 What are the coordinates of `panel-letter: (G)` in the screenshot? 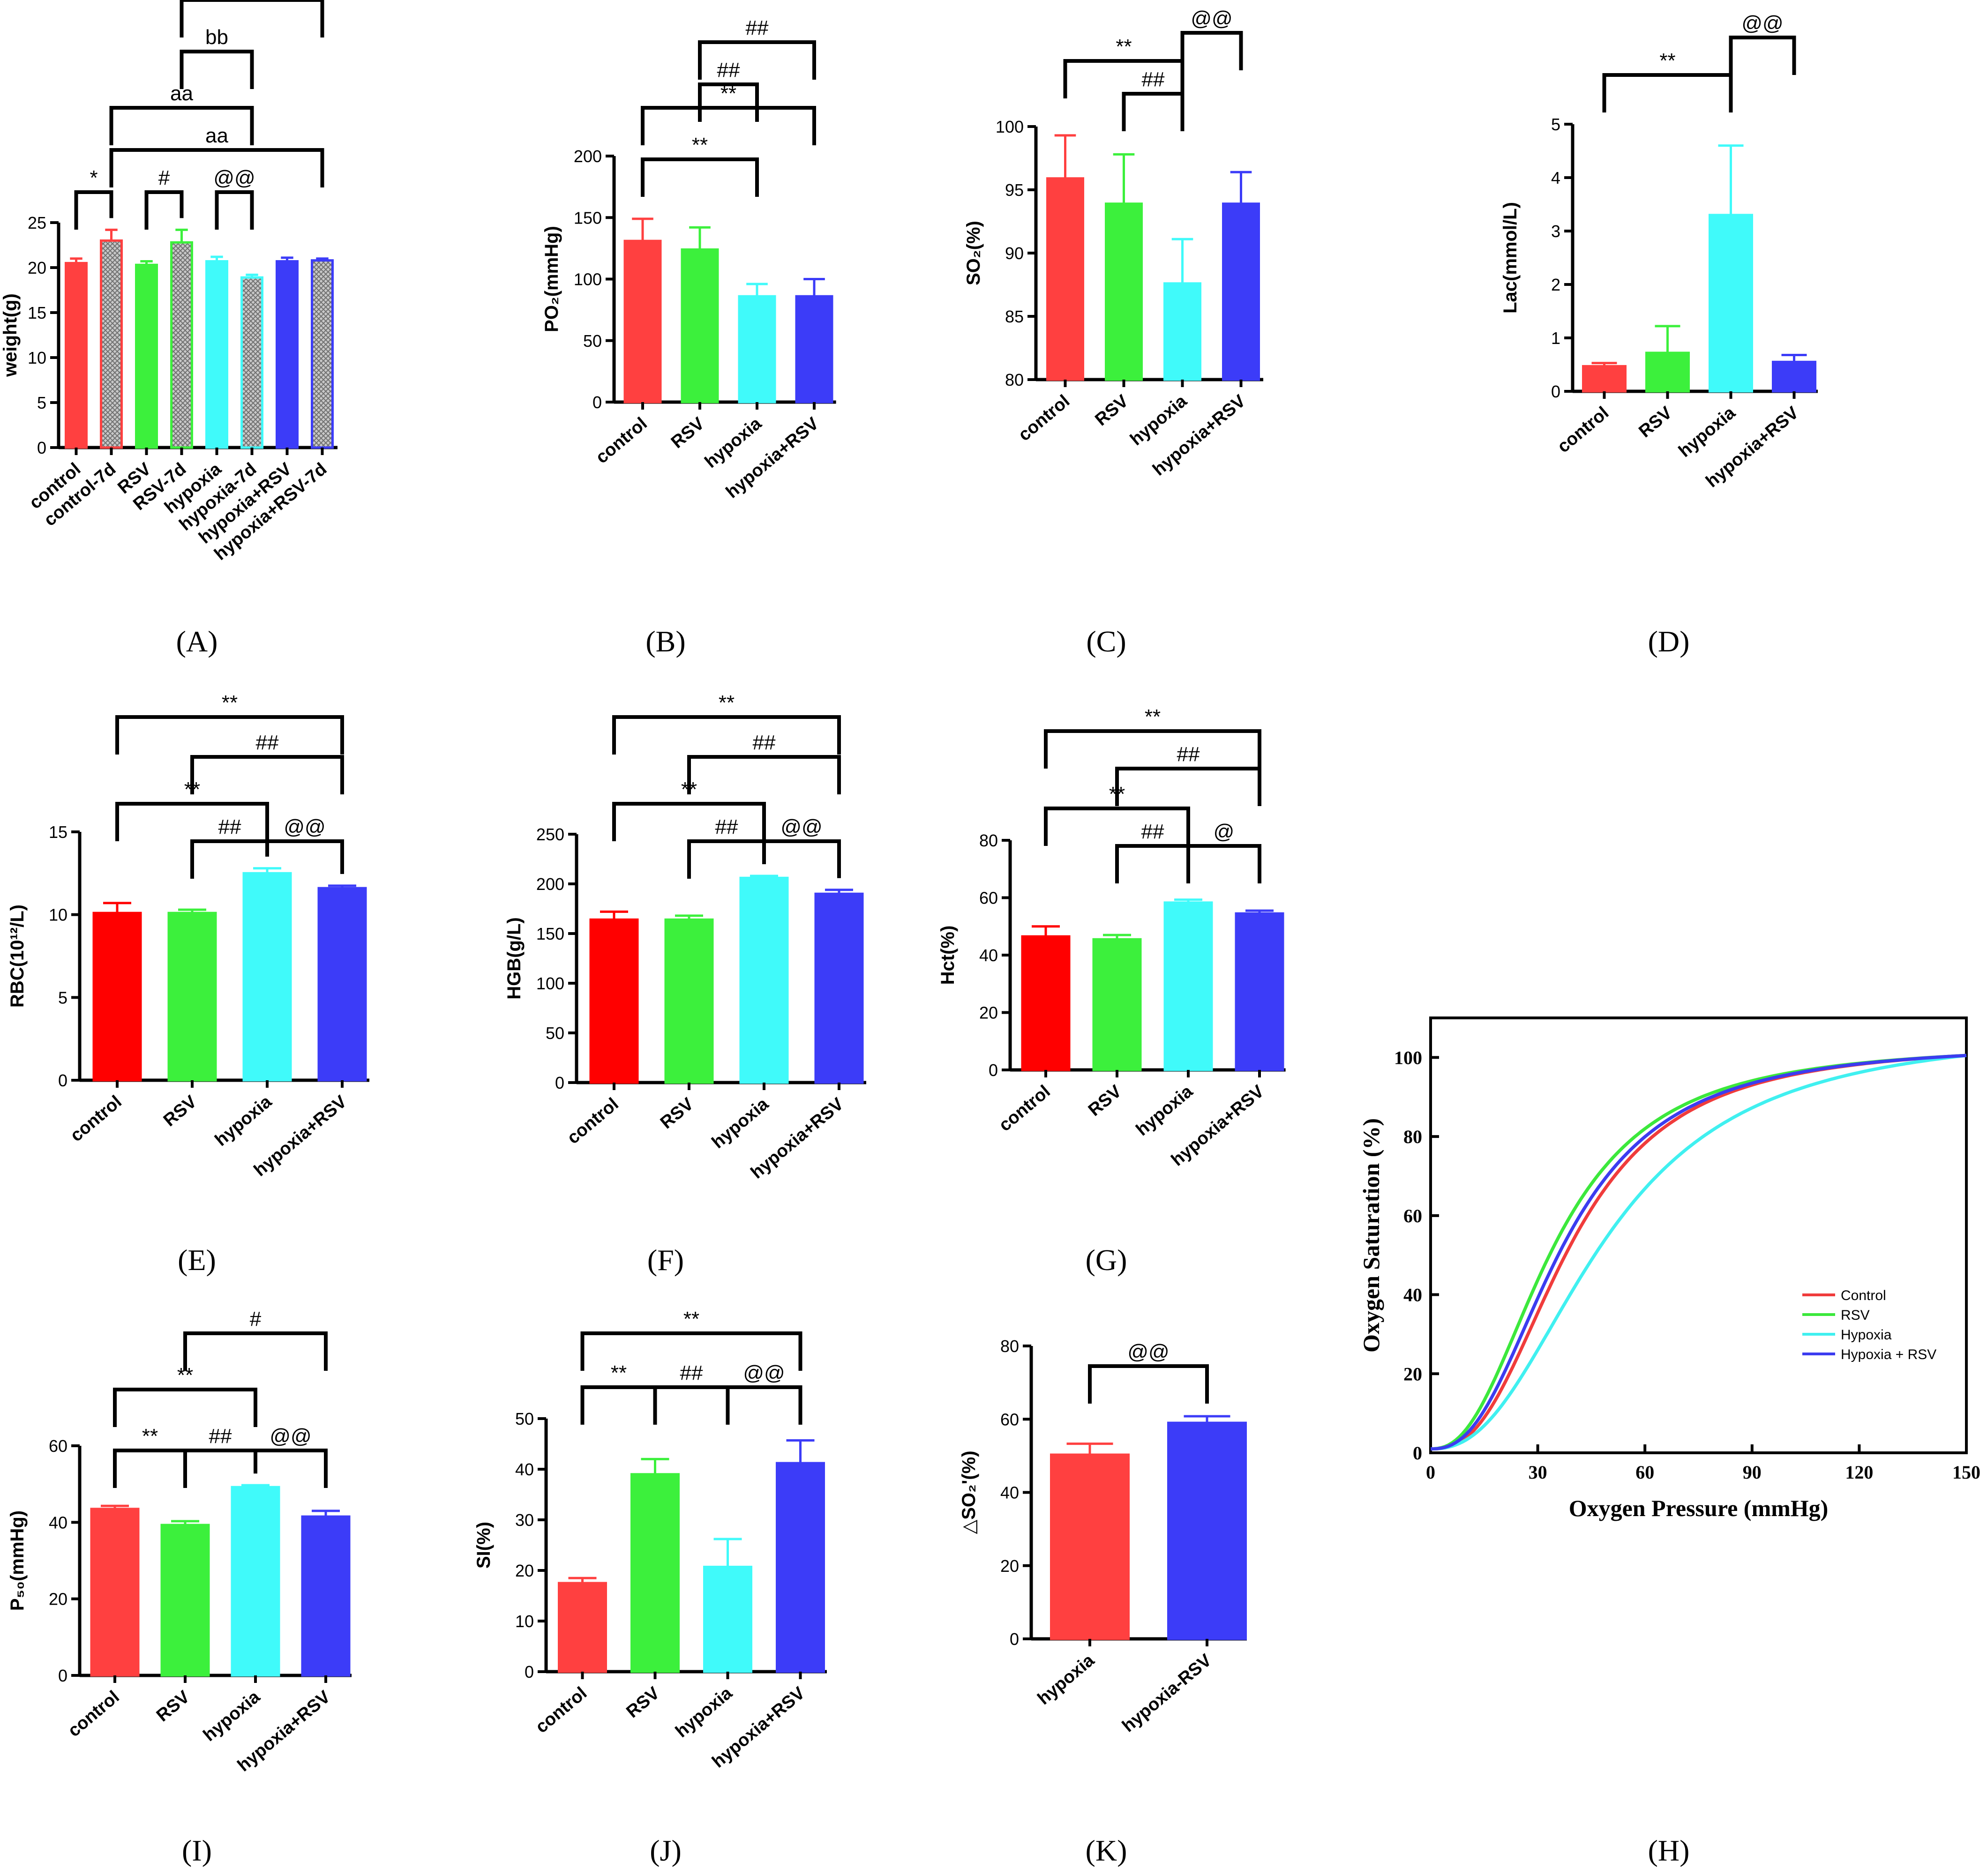 It's located at (1106, 1260).